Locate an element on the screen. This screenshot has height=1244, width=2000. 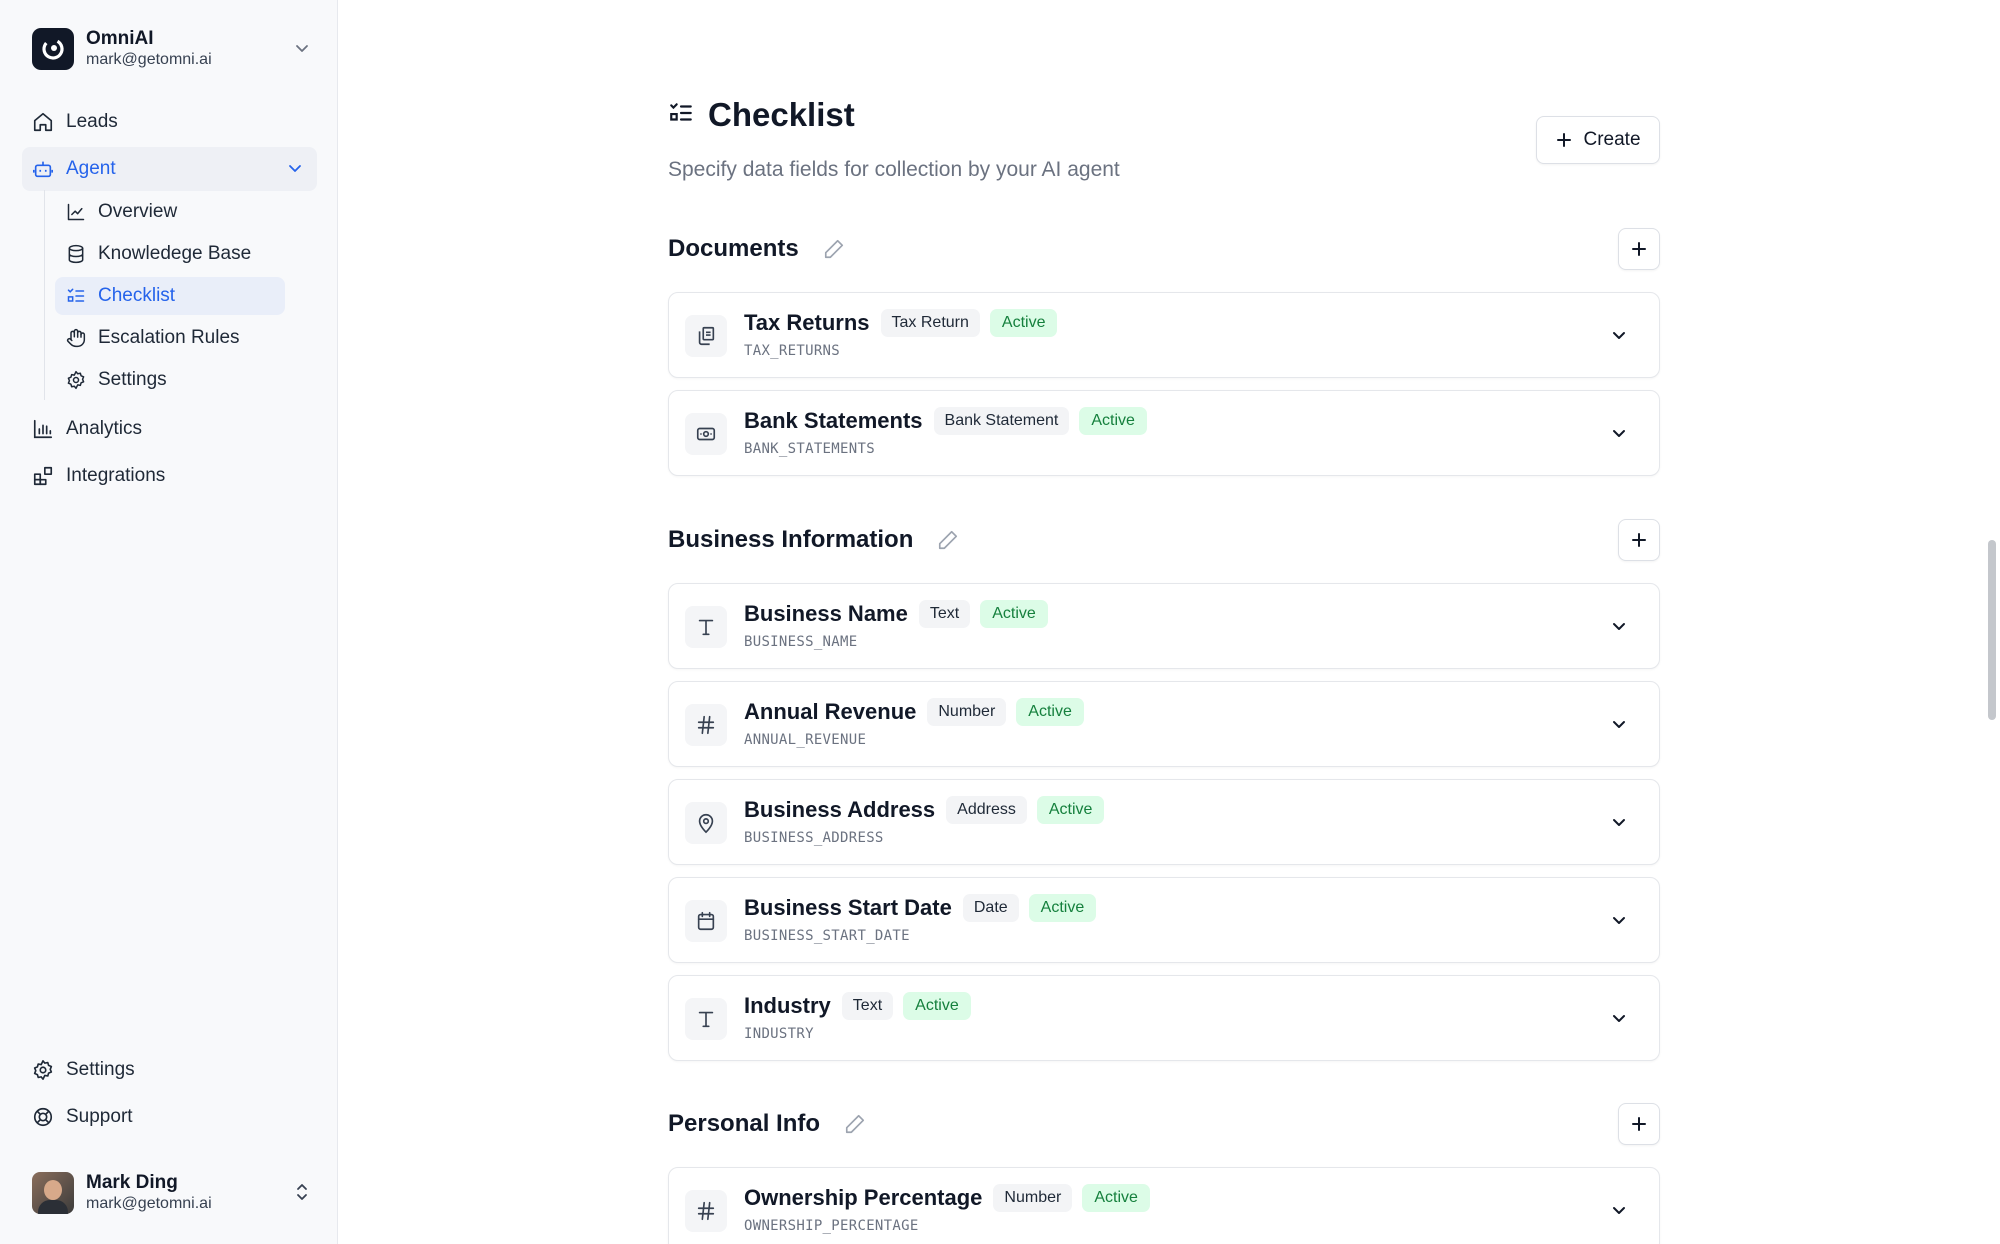
hand-icon is located at coordinates (76, 338).